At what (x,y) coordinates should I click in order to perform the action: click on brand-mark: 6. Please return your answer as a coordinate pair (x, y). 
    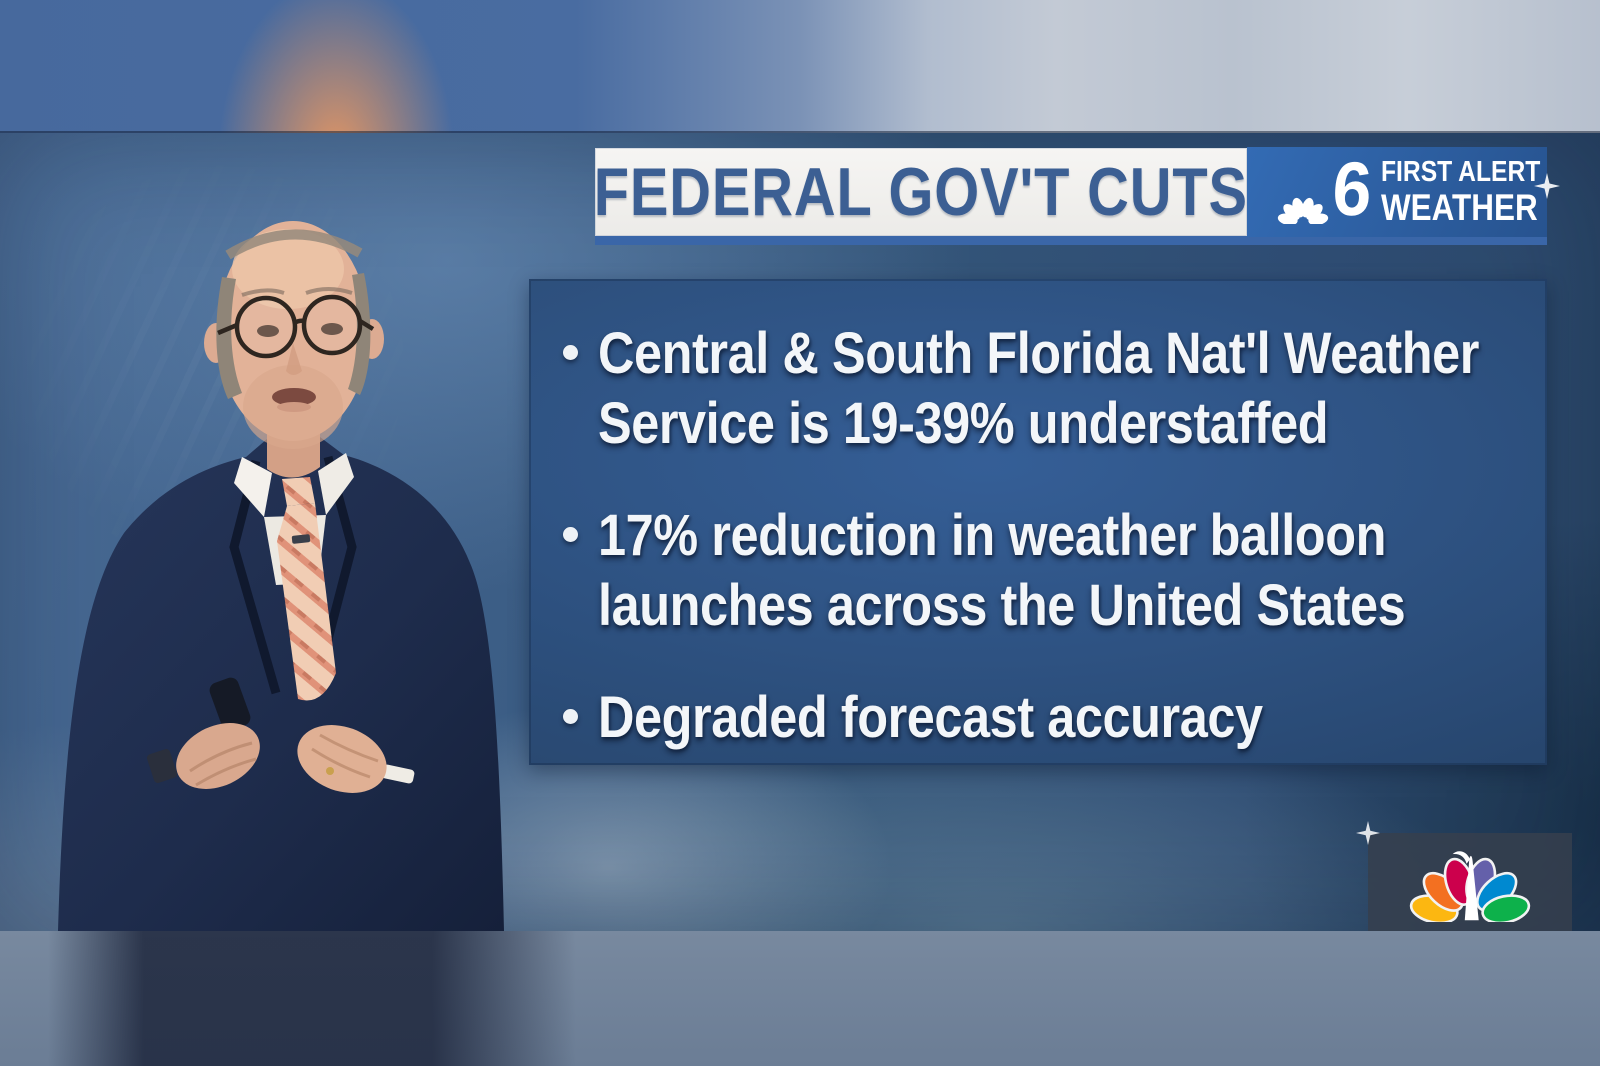
    Looking at the image, I should click on (1325, 190).